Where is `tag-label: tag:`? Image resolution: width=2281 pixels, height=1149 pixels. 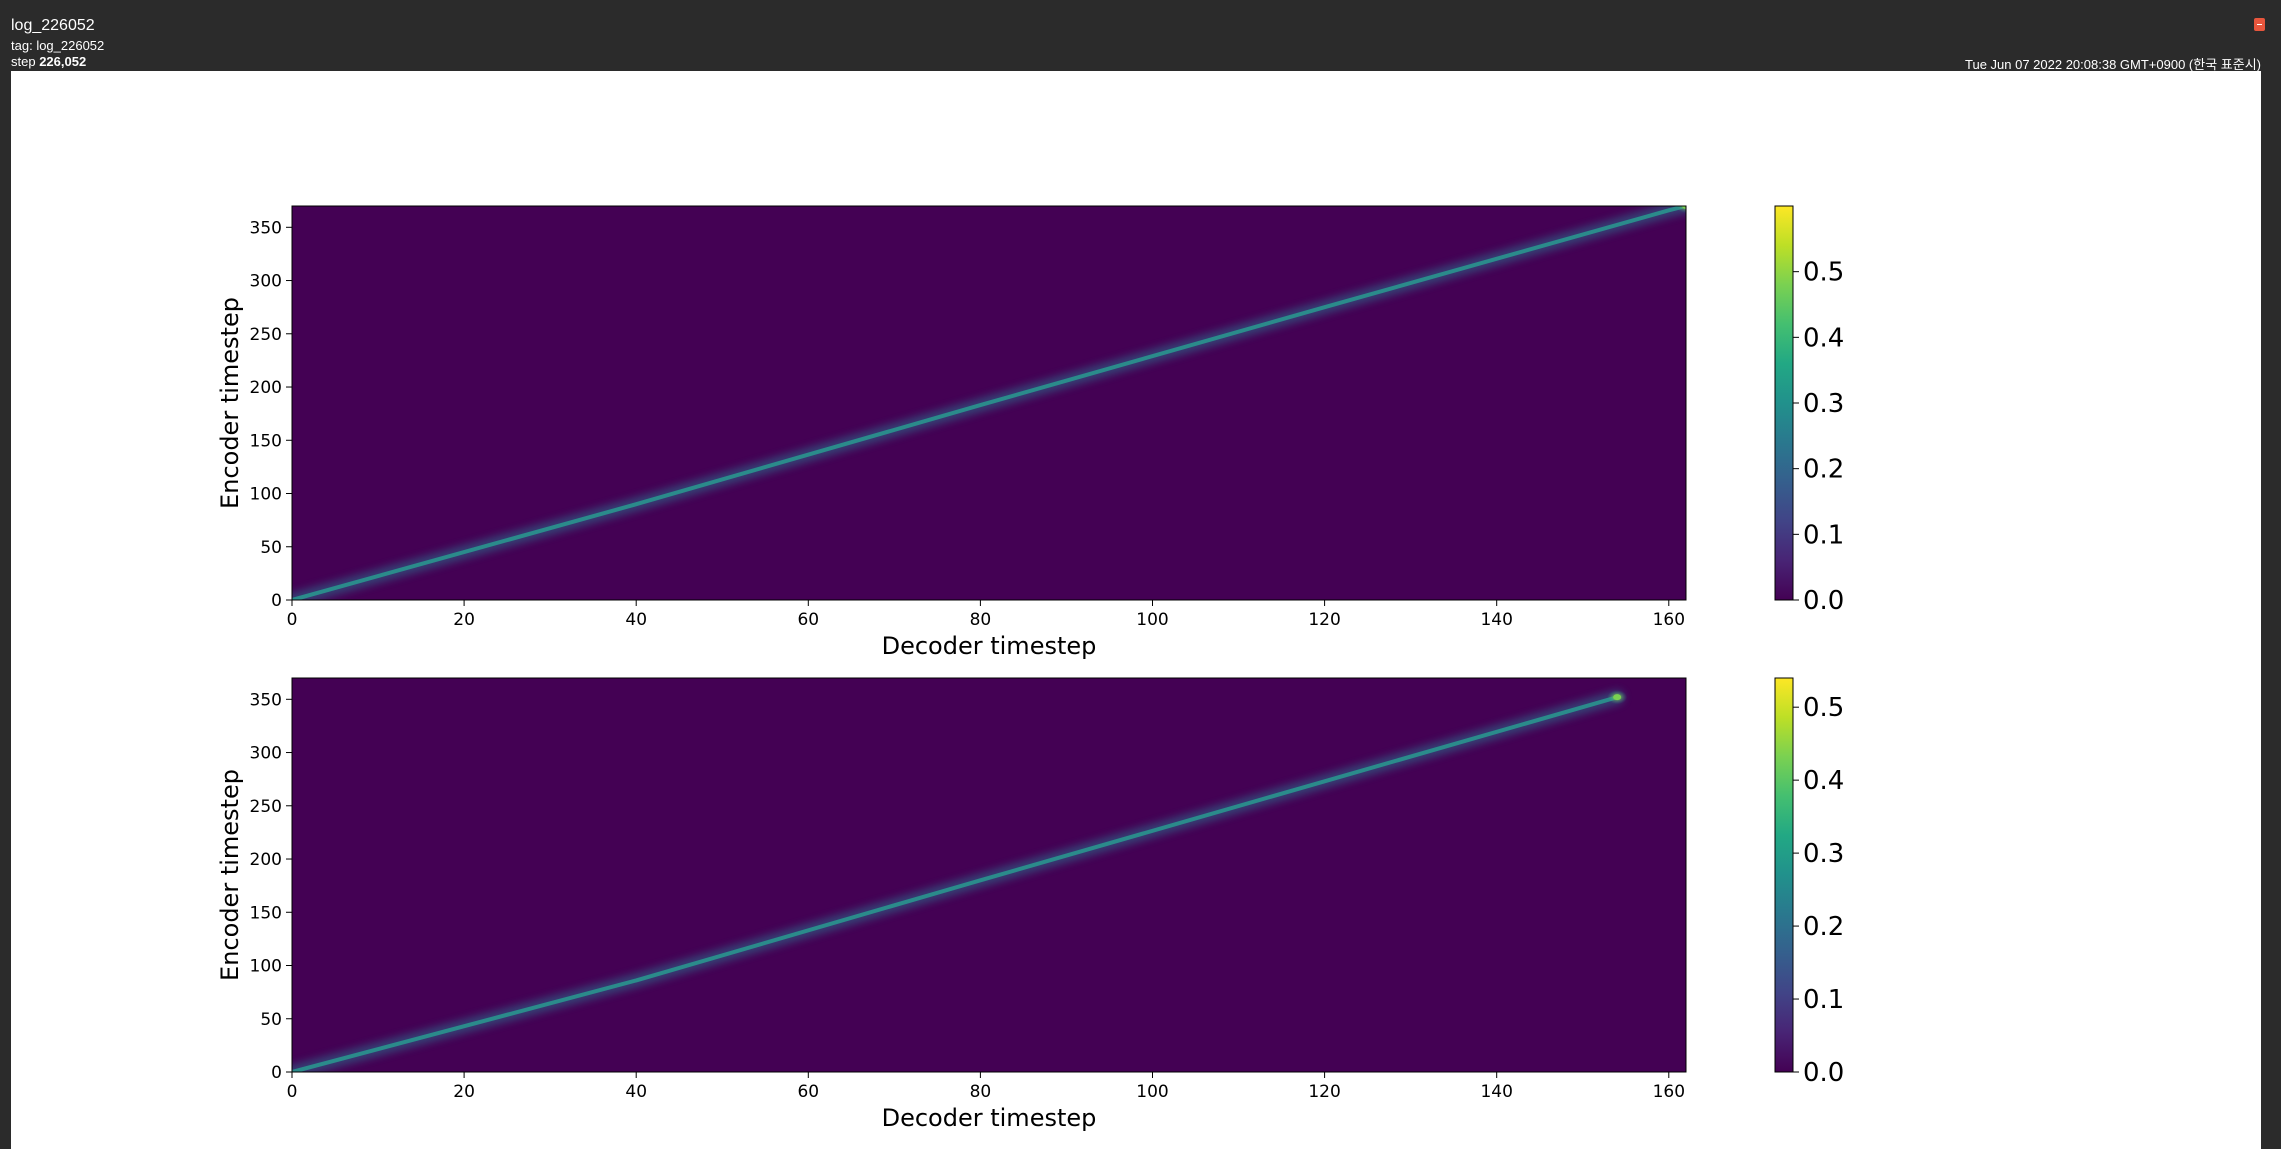
tag-label: tag: is located at coordinates (22, 45).